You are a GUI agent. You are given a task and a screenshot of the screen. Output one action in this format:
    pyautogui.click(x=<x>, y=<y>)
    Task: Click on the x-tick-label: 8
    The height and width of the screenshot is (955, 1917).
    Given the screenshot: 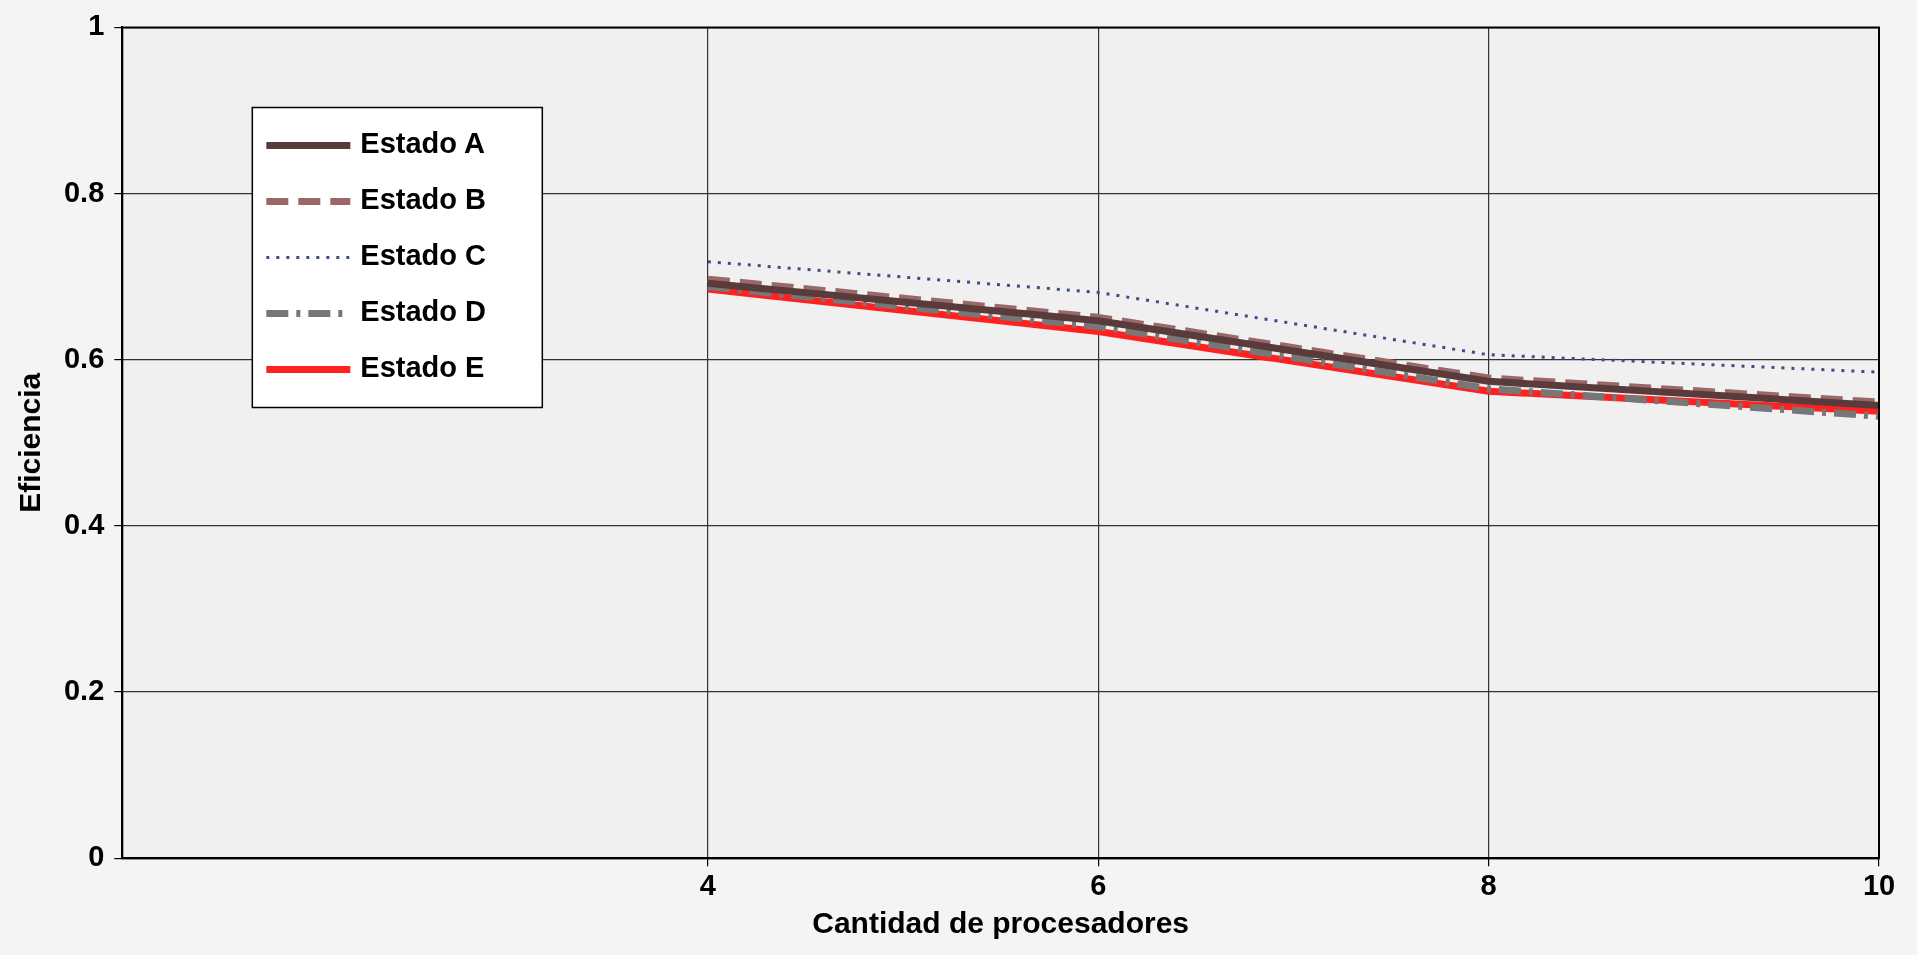 What is the action you would take?
    pyautogui.click(x=1488, y=884)
    